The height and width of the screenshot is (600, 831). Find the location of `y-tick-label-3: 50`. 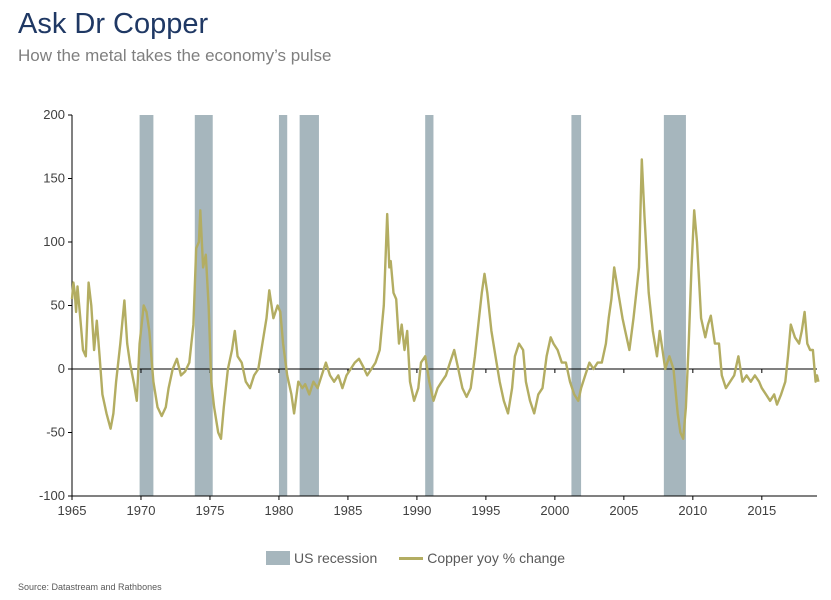

y-tick-label-3: 50 is located at coordinates (58, 305).